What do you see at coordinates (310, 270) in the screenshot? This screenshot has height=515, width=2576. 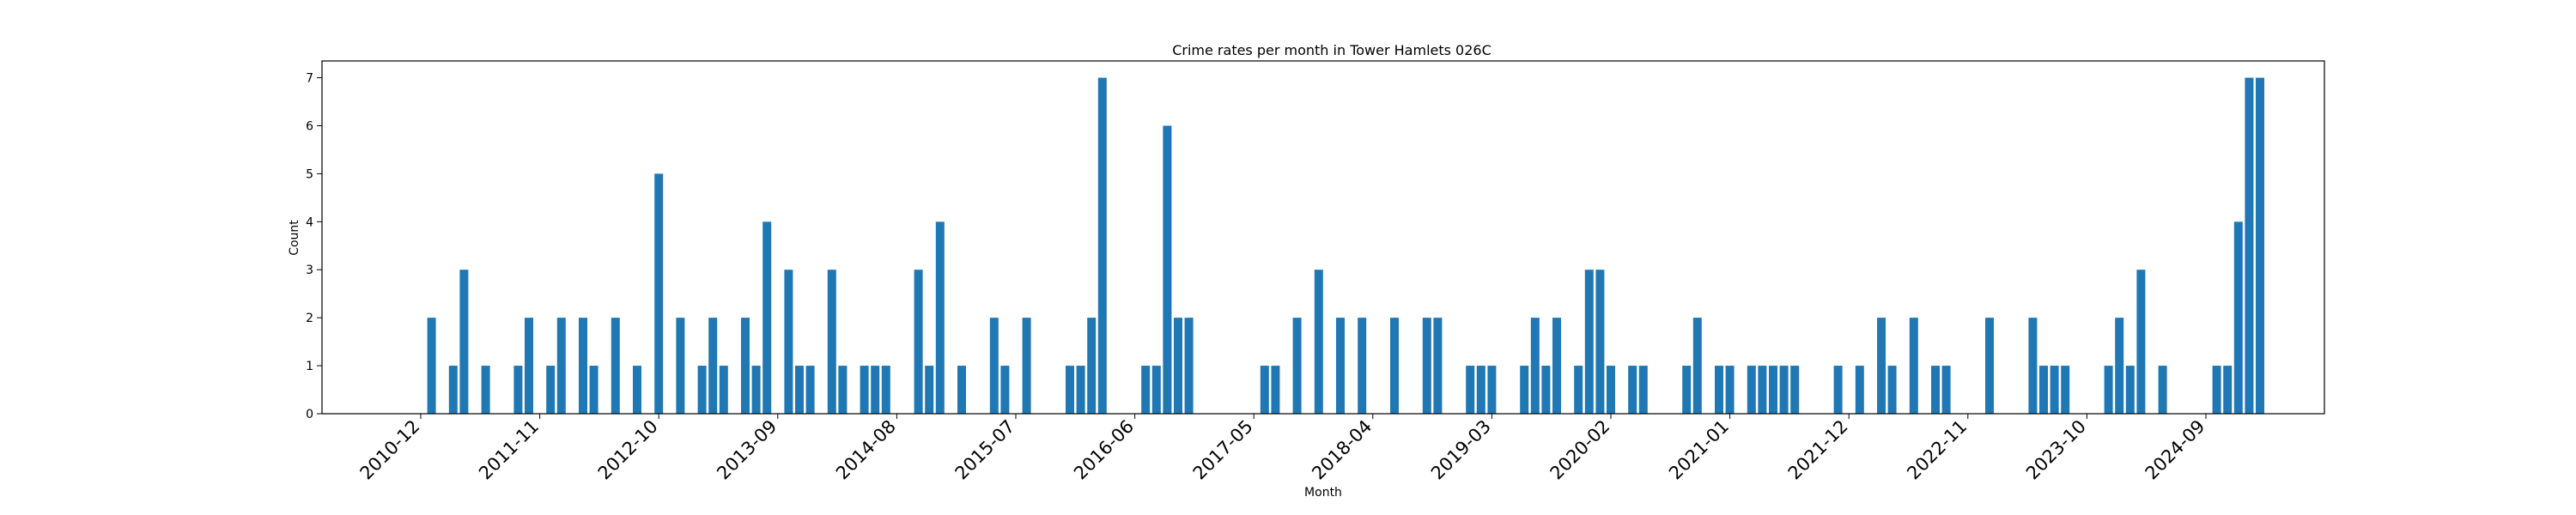 I see `y-tick-label-3: 3` at bounding box center [310, 270].